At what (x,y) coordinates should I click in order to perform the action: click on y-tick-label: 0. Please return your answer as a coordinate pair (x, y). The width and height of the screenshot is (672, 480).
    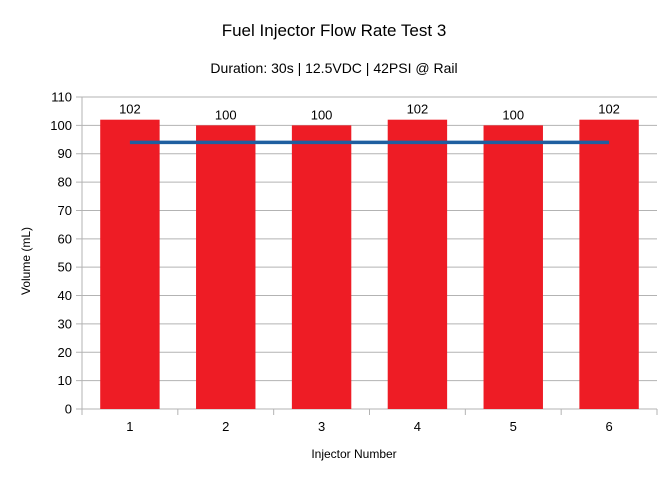
    Looking at the image, I should click on (68, 409).